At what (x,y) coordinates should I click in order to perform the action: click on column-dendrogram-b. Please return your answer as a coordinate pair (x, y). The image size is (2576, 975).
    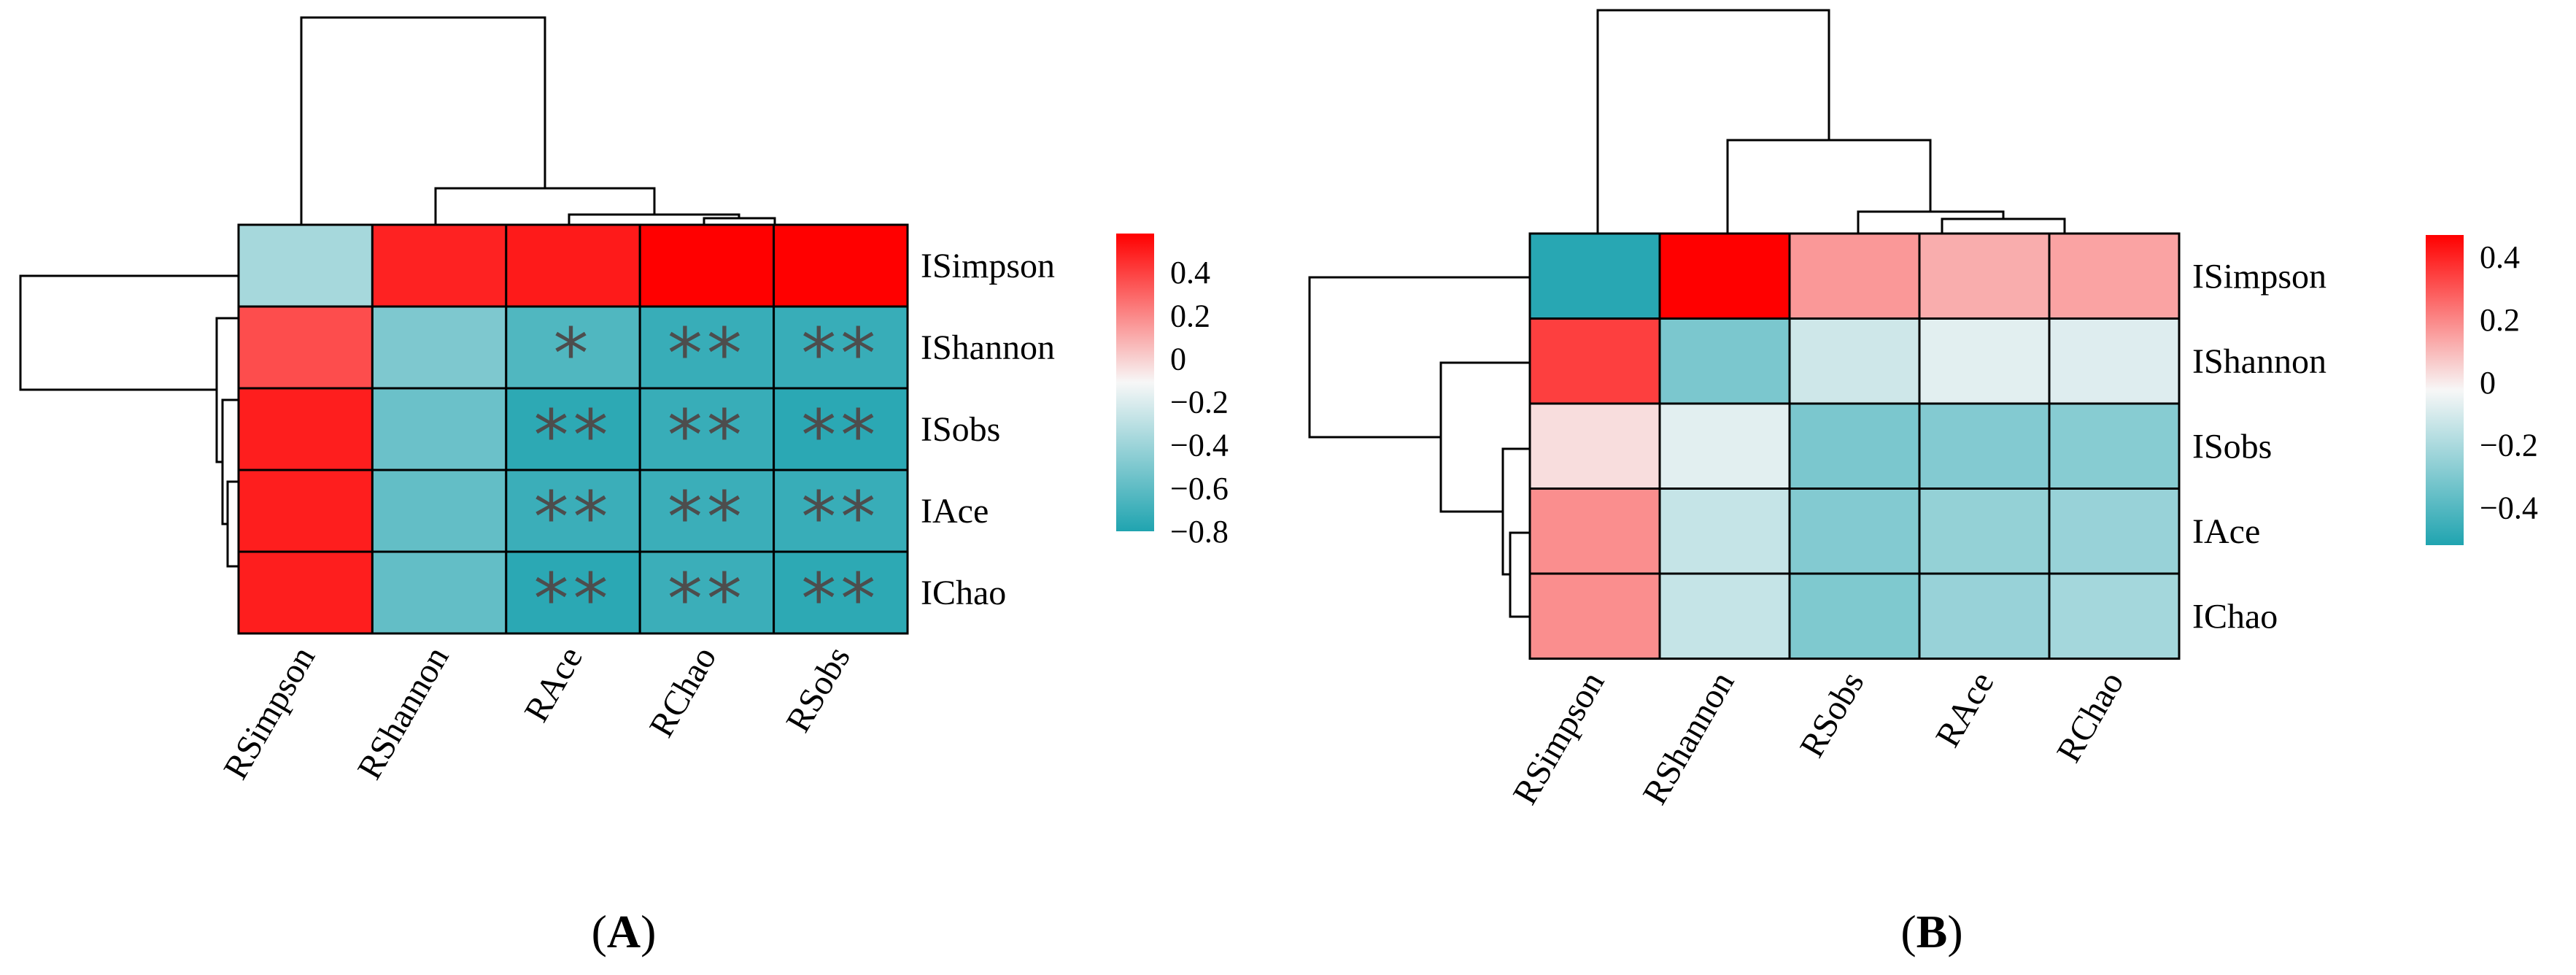
    Looking at the image, I should click on (1831, 121).